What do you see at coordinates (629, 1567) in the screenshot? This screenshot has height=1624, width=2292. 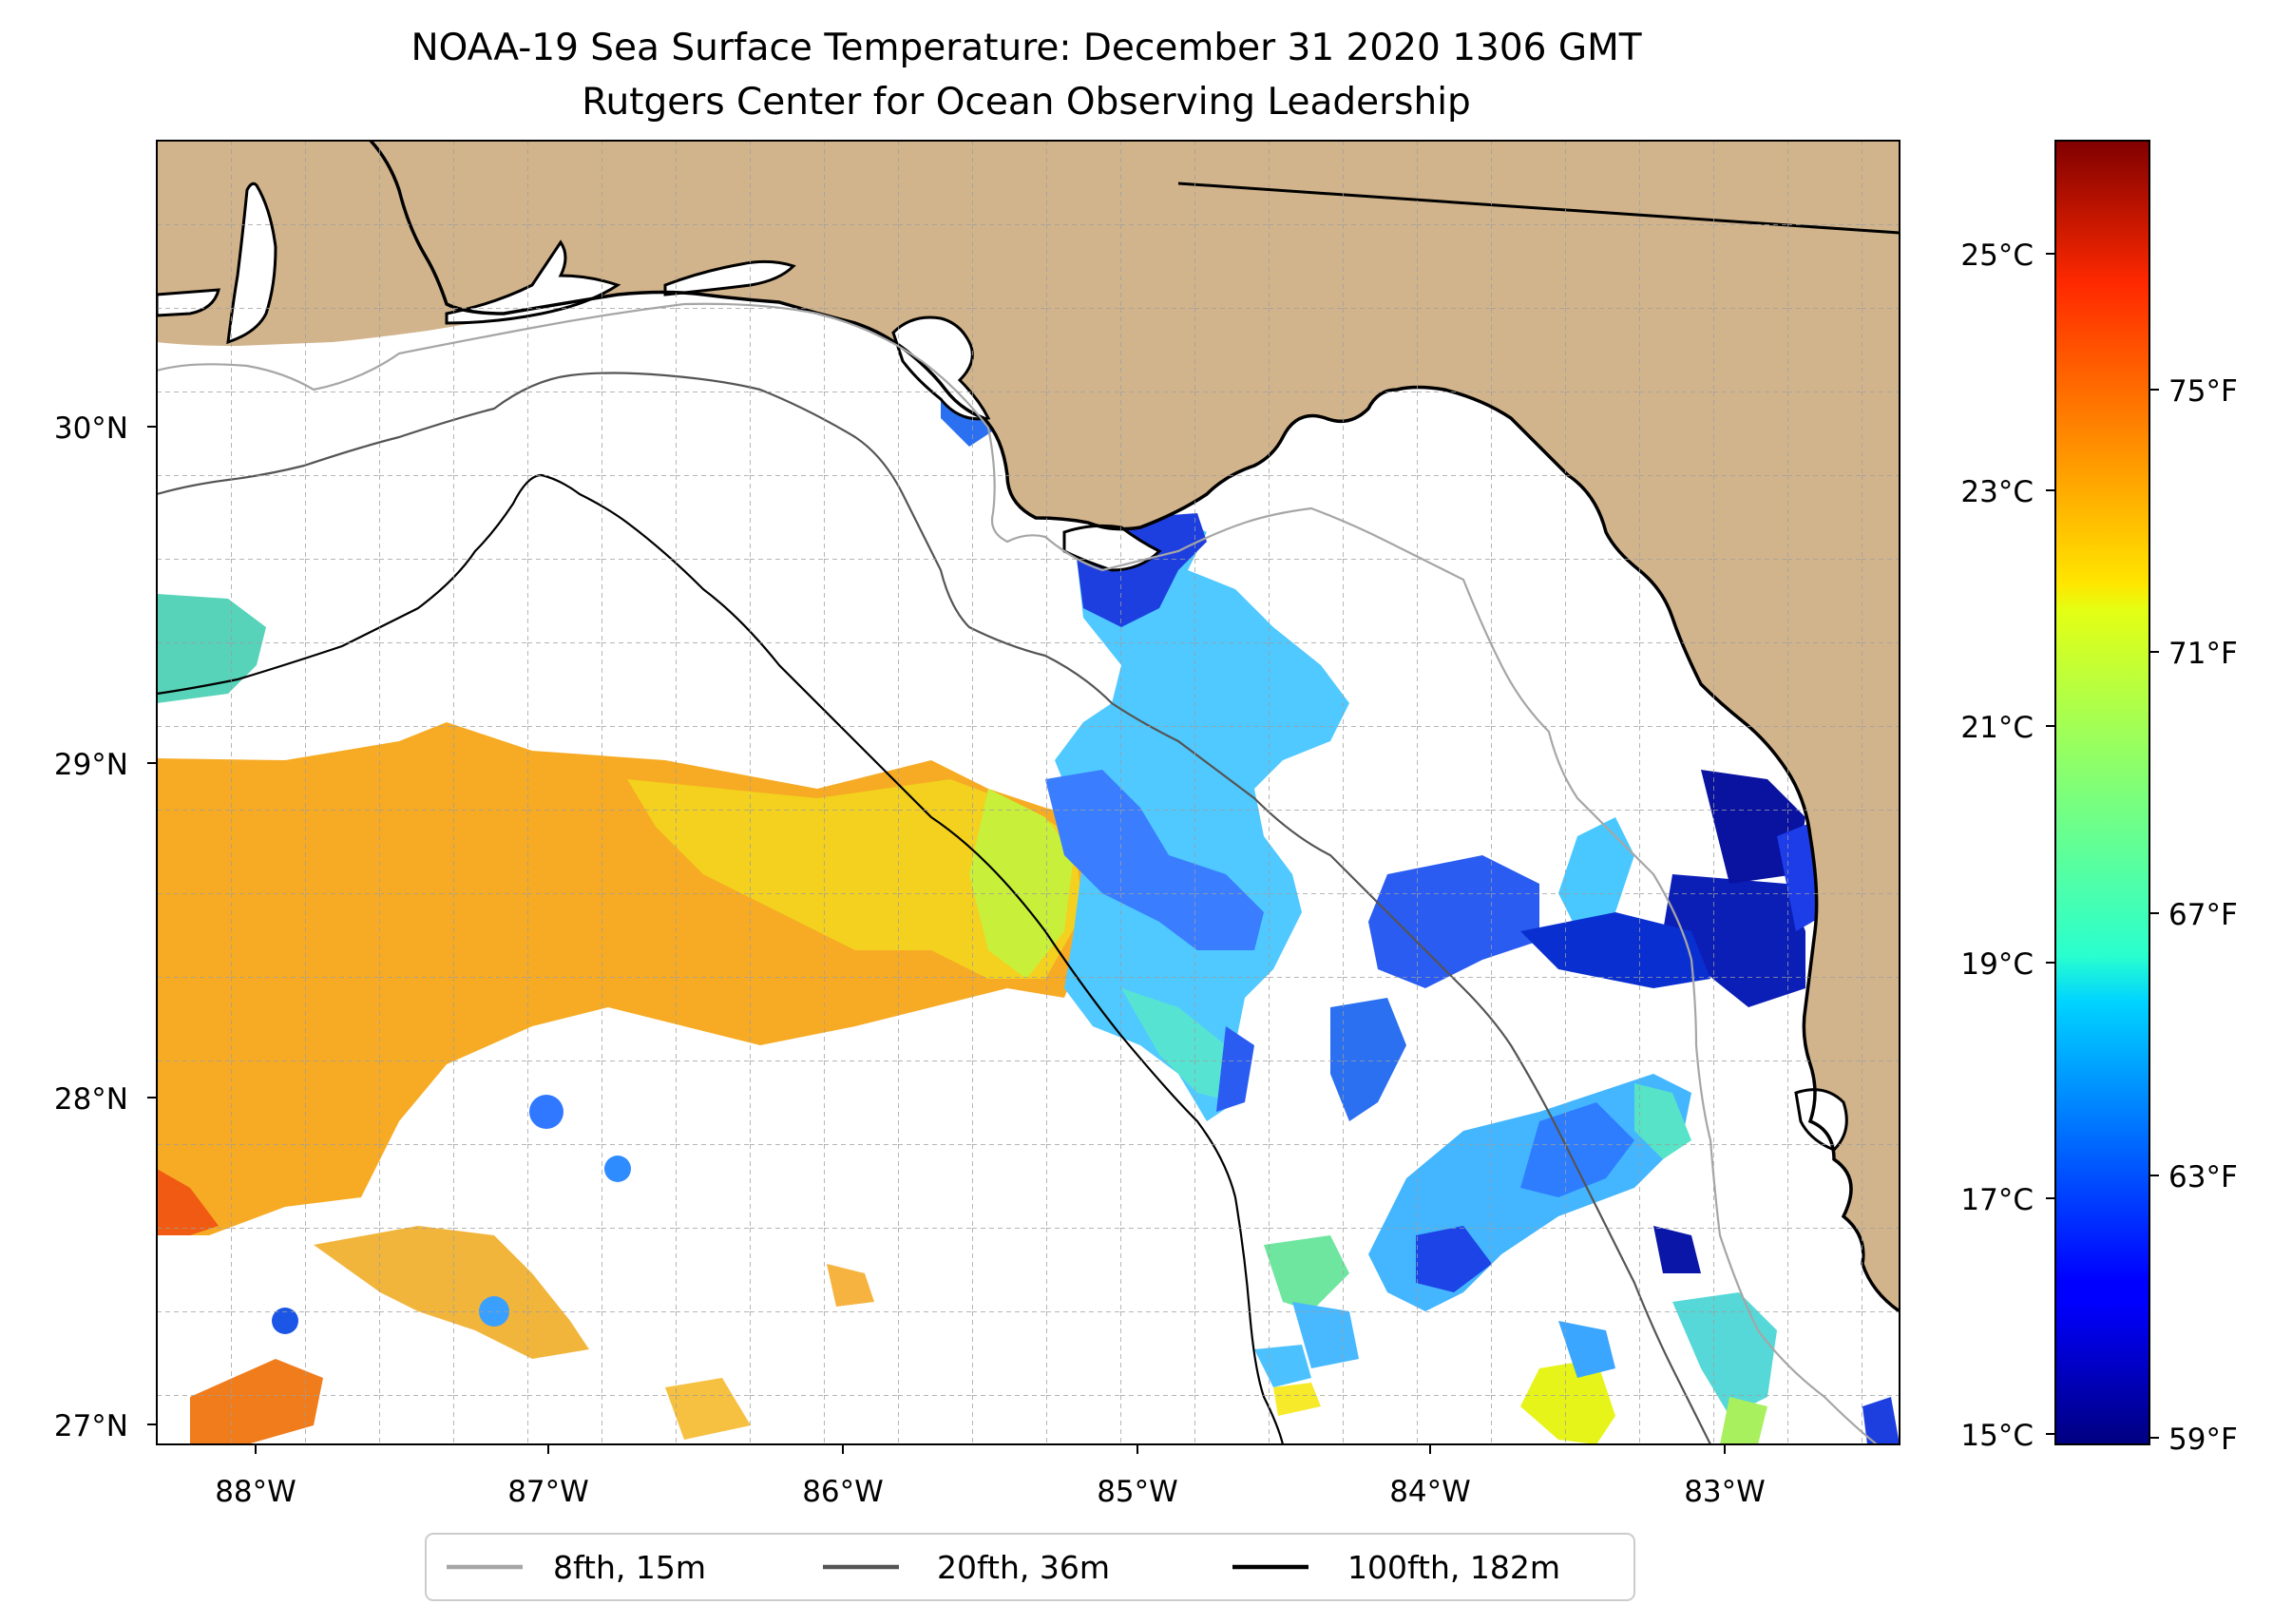 I see `legend-label-8fth: 8fth, 15m` at bounding box center [629, 1567].